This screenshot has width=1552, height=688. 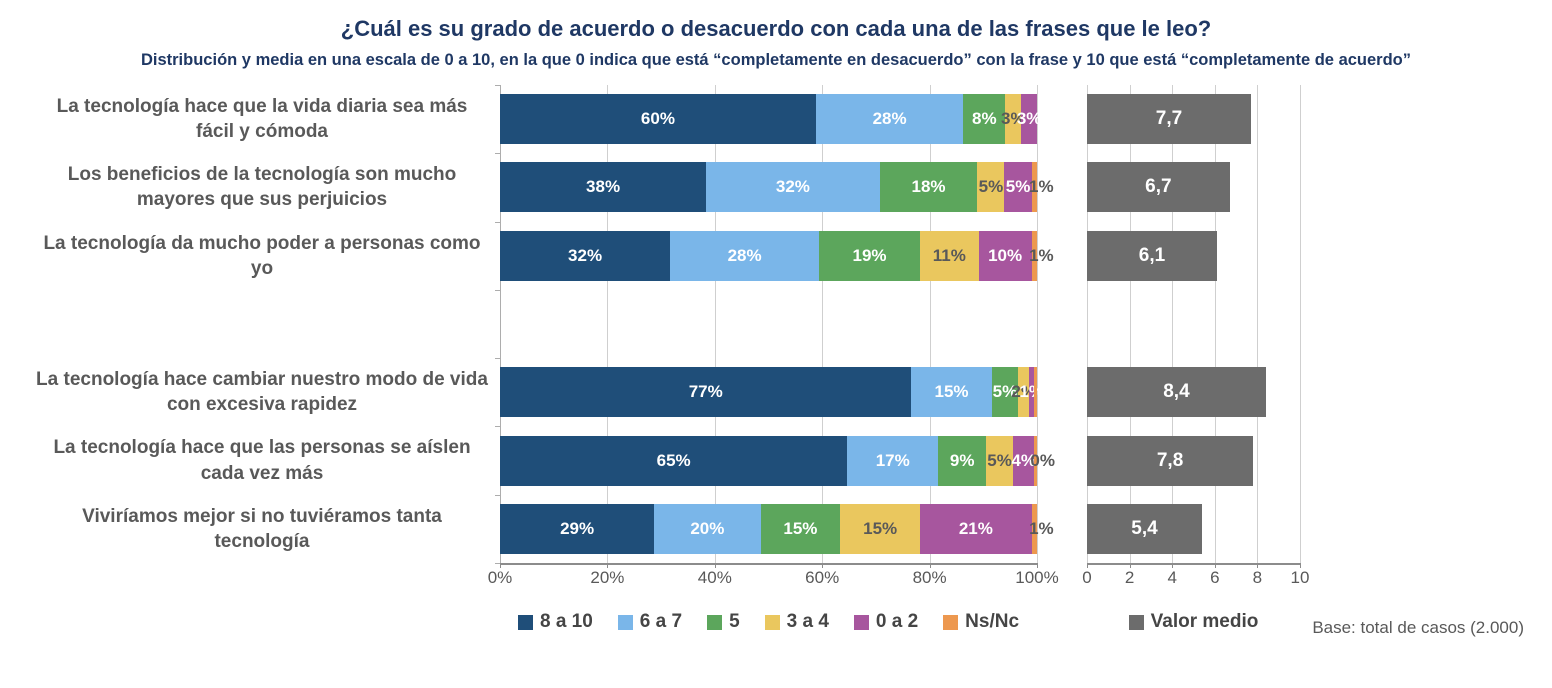 I want to click on bar-segment: 20%, so click(x=707, y=528).